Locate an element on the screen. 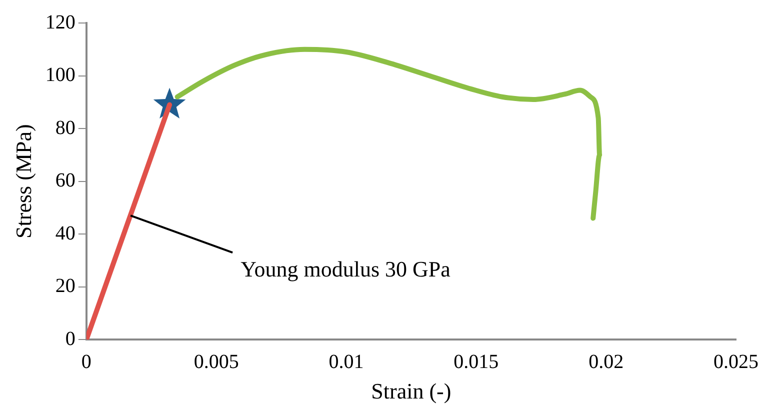 The width and height of the screenshot is (774, 416). y-tick-label: 100 is located at coordinates (60, 75).